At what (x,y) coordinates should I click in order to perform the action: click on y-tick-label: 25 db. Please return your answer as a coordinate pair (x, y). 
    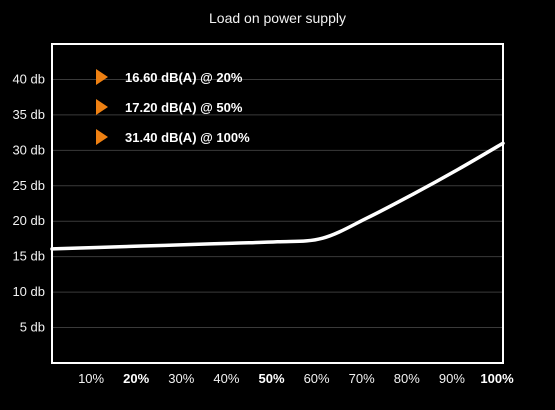
    Looking at the image, I should click on (28, 185).